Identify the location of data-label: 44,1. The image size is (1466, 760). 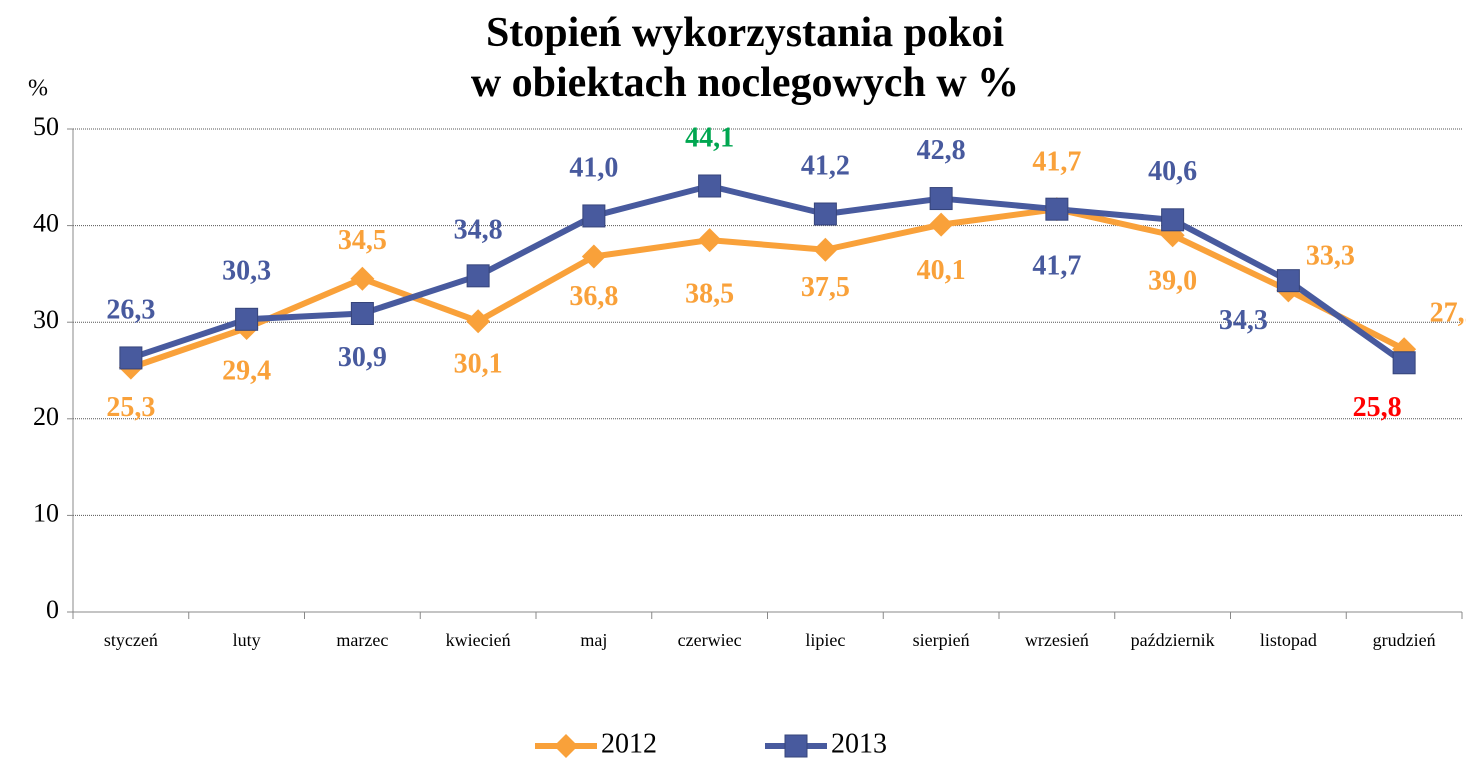
(709, 137).